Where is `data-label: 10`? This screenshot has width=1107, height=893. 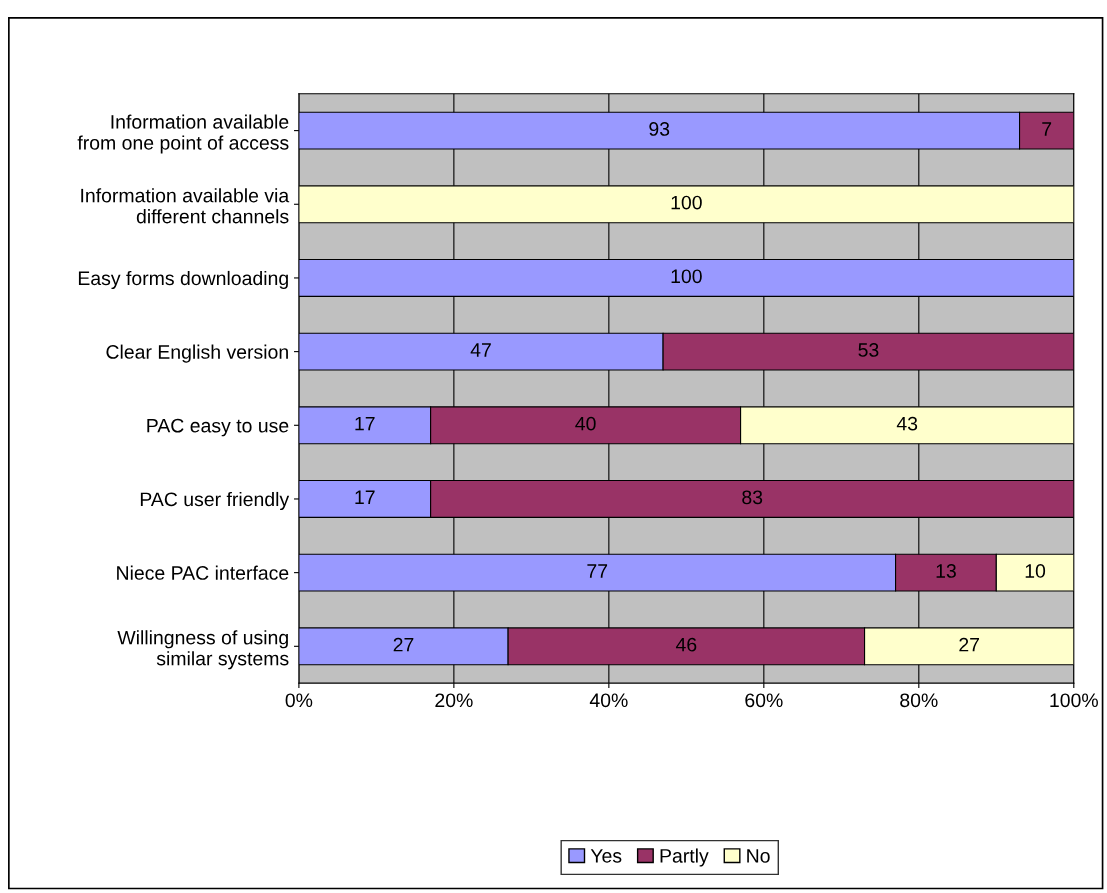 data-label: 10 is located at coordinates (1035, 571).